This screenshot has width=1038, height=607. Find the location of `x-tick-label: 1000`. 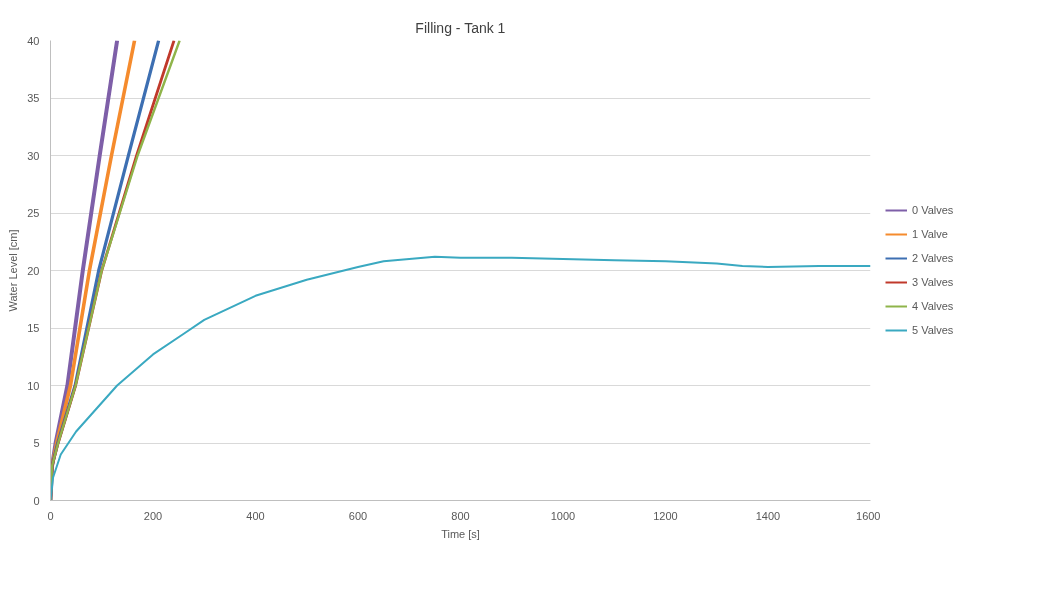

x-tick-label: 1000 is located at coordinates (563, 515).